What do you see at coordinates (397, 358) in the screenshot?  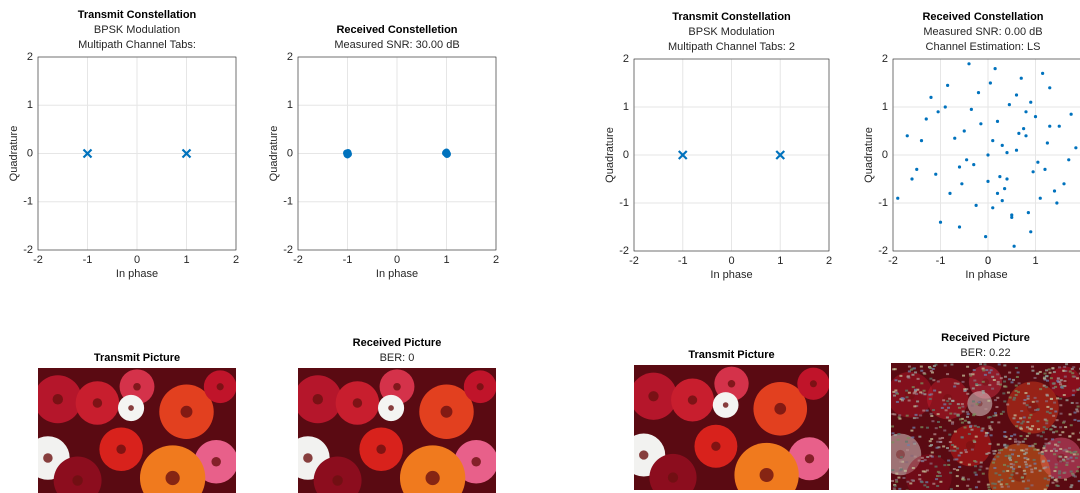 I see `picture-subtitle: BER: 0` at bounding box center [397, 358].